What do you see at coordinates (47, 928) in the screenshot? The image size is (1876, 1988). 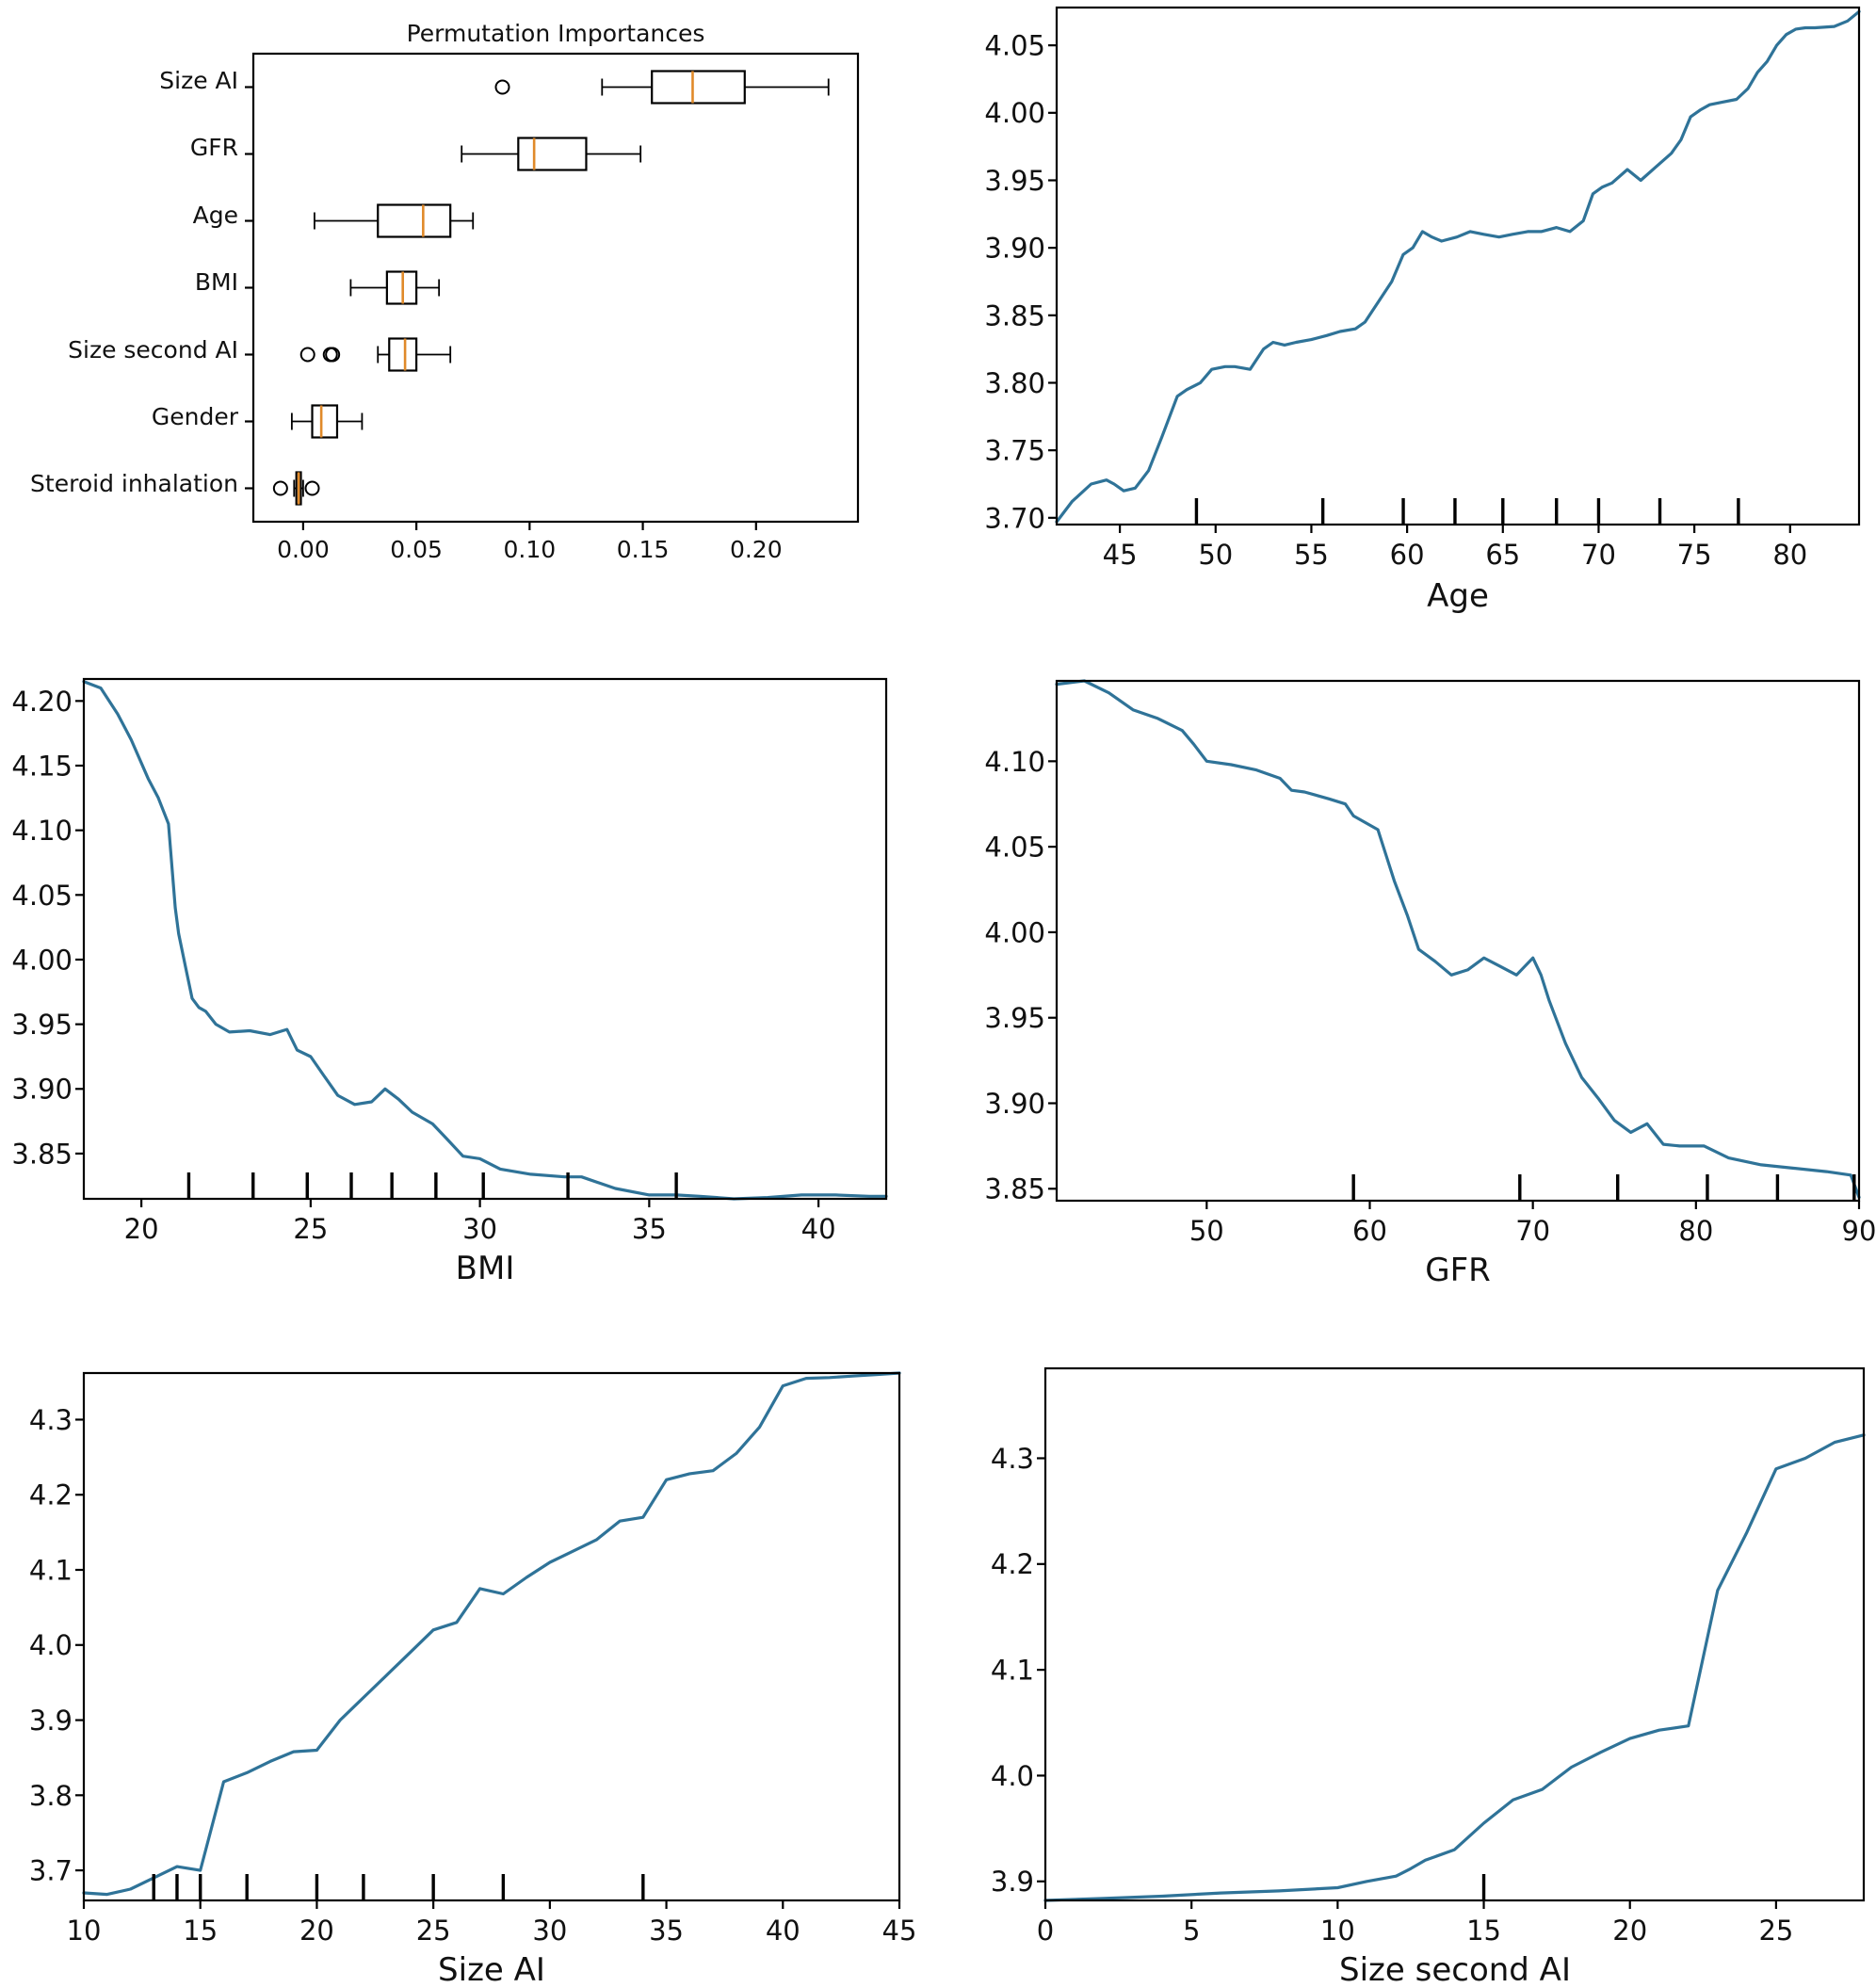 I see `bmi-y-axis: 3.85 3.90 3.95 4.00 4.05 4.10 4.15 4.20` at bounding box center [47, 928].